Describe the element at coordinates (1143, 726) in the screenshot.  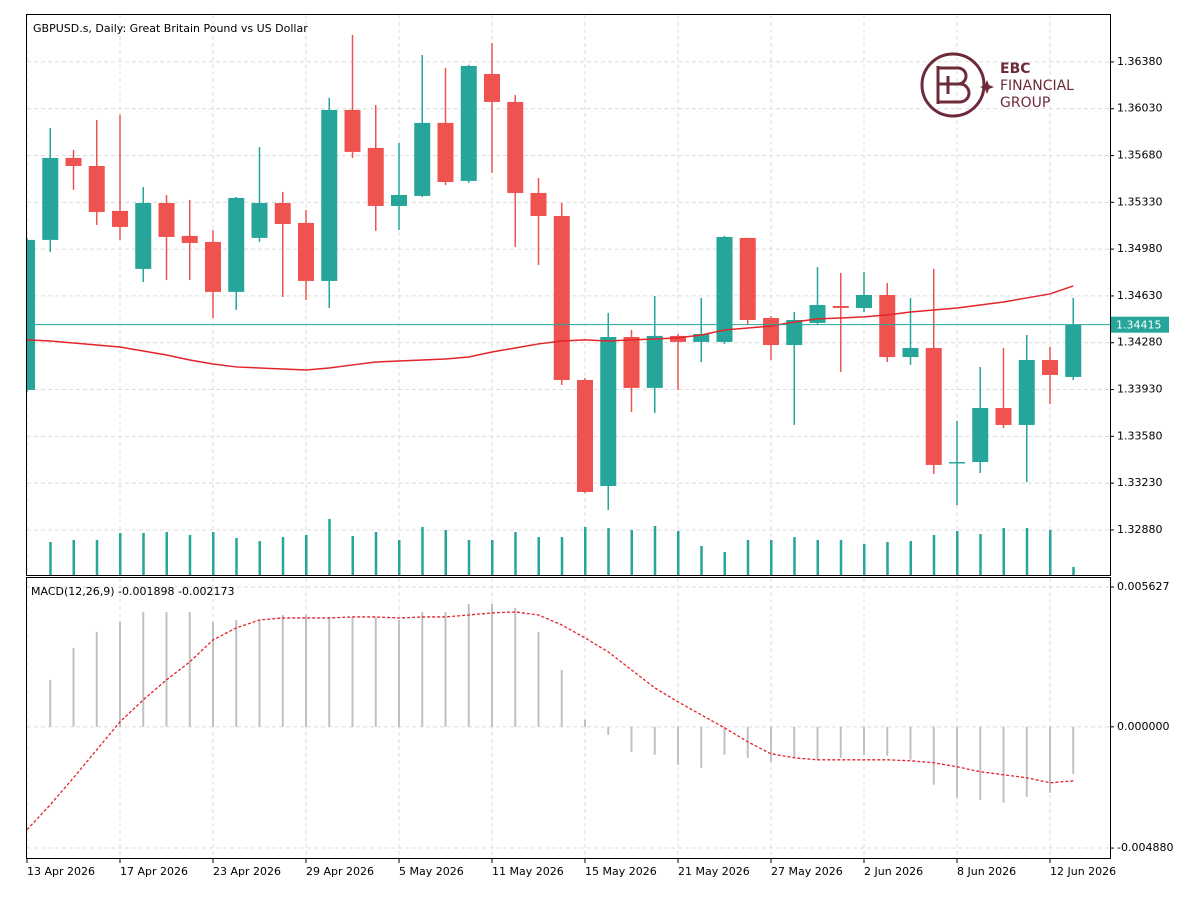
I see `y-tick-label: 0.000000` at that location.